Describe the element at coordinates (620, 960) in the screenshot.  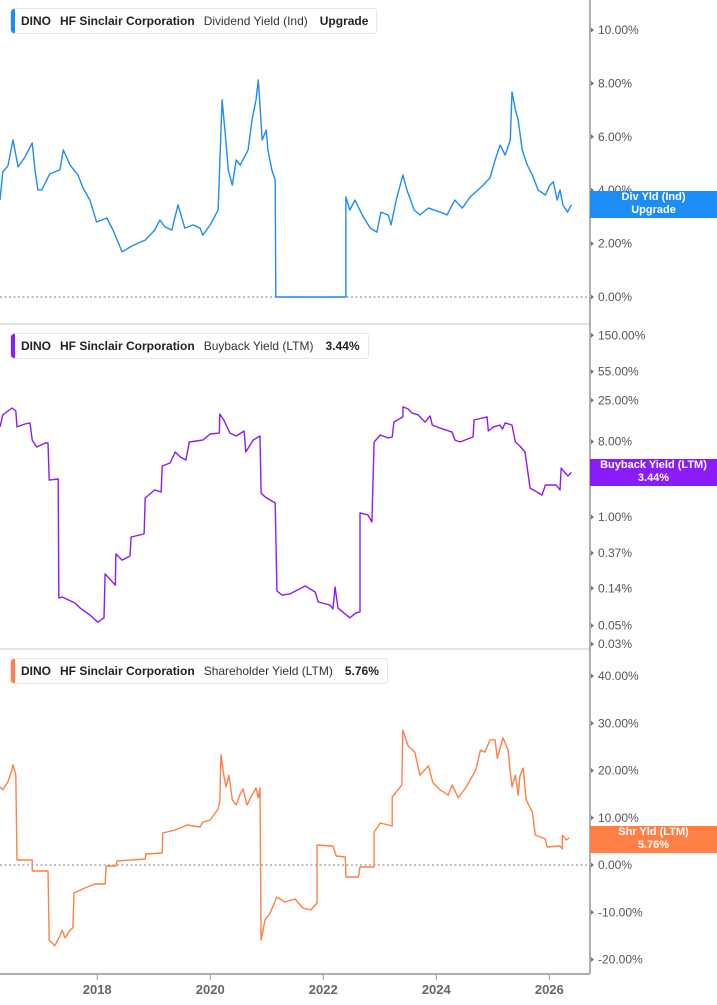
I see `y-tick-label: -20.00%` at that location.